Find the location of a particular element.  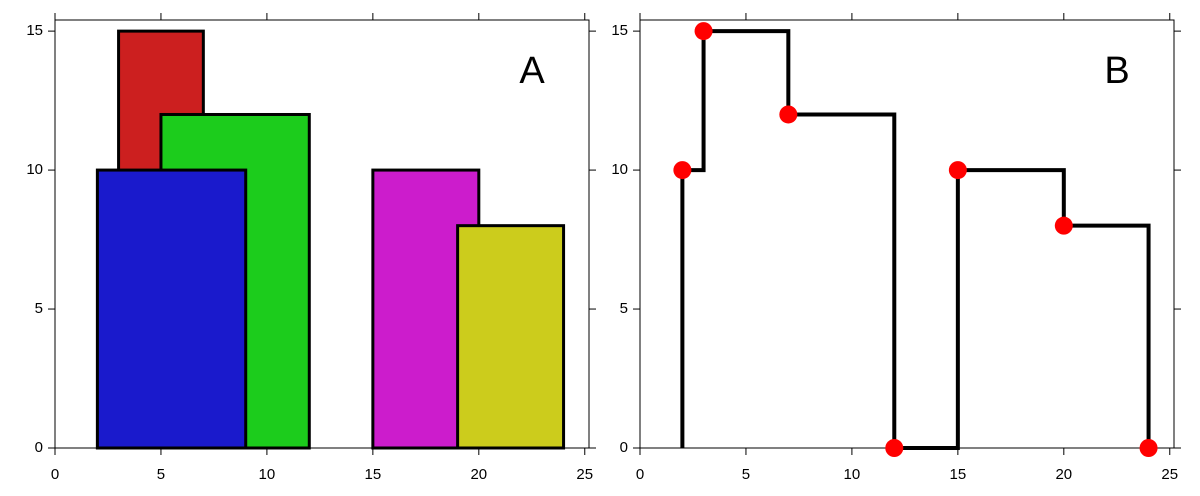

panel-label: B is located at coordinates (1116, 71).